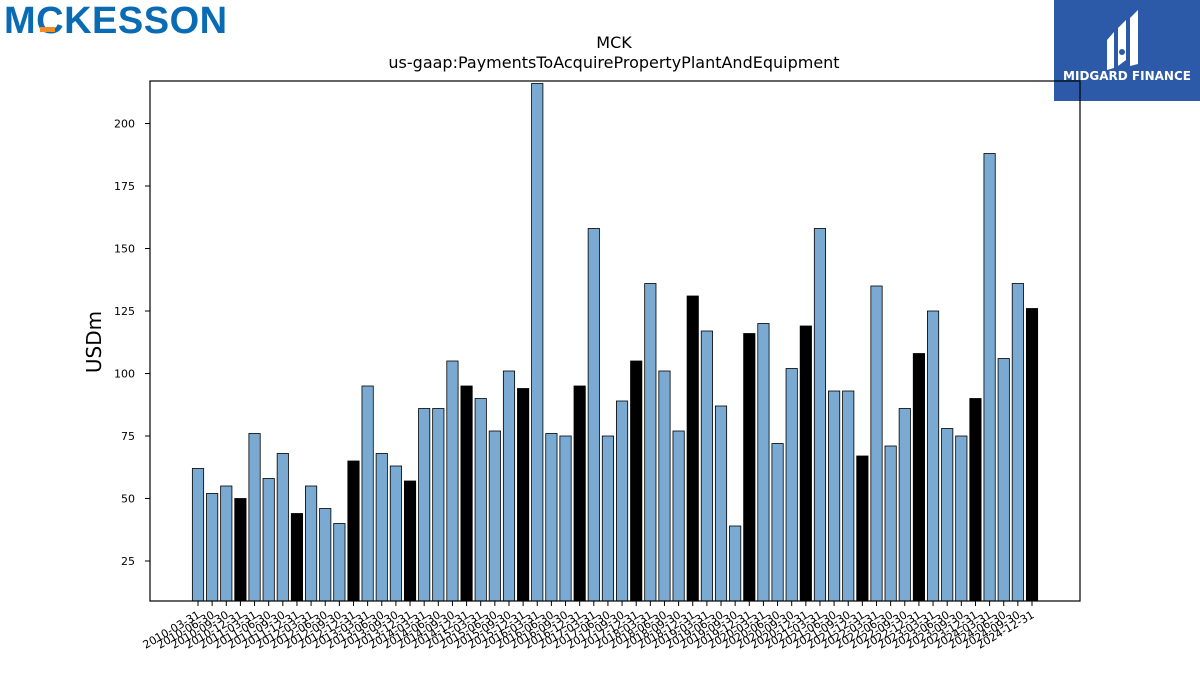 The width and height of the screenshot is (1200, 675). What do you see at coordinates (132, 343) in the screenshot?
I see `y-axis: 25 50 75 100 125 150 175 200` at bounding box center [132, 343].